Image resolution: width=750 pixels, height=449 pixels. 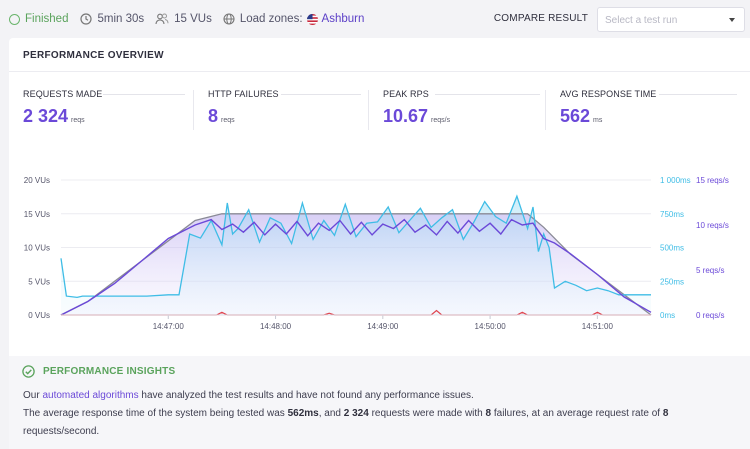 I want to click on stat-value: 2 324 reqs, so click(x=54, y=116).